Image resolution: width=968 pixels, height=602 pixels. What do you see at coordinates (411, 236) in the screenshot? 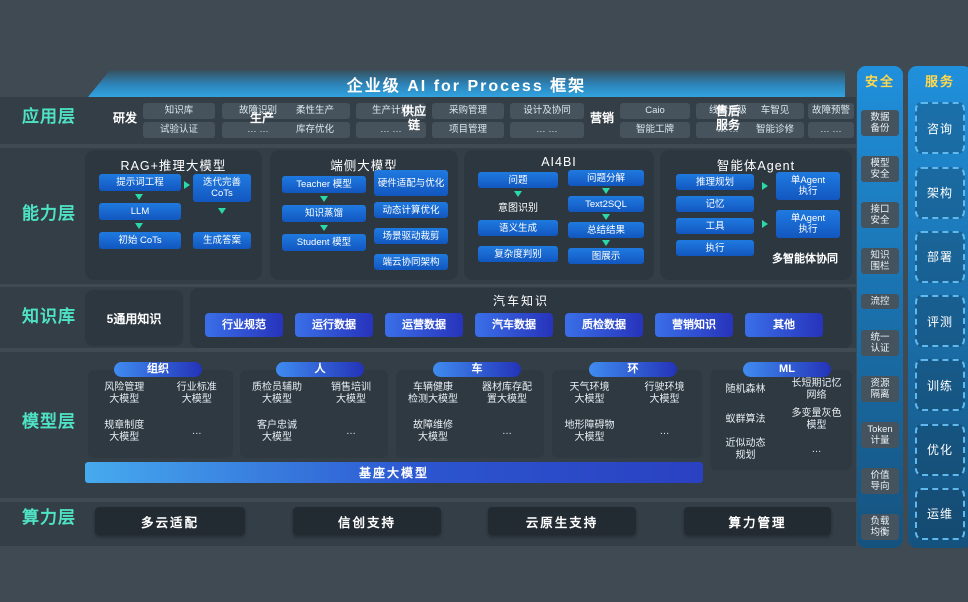
I see `flow-step: 场景驱动裁剪` at bounding box center [411, 236].